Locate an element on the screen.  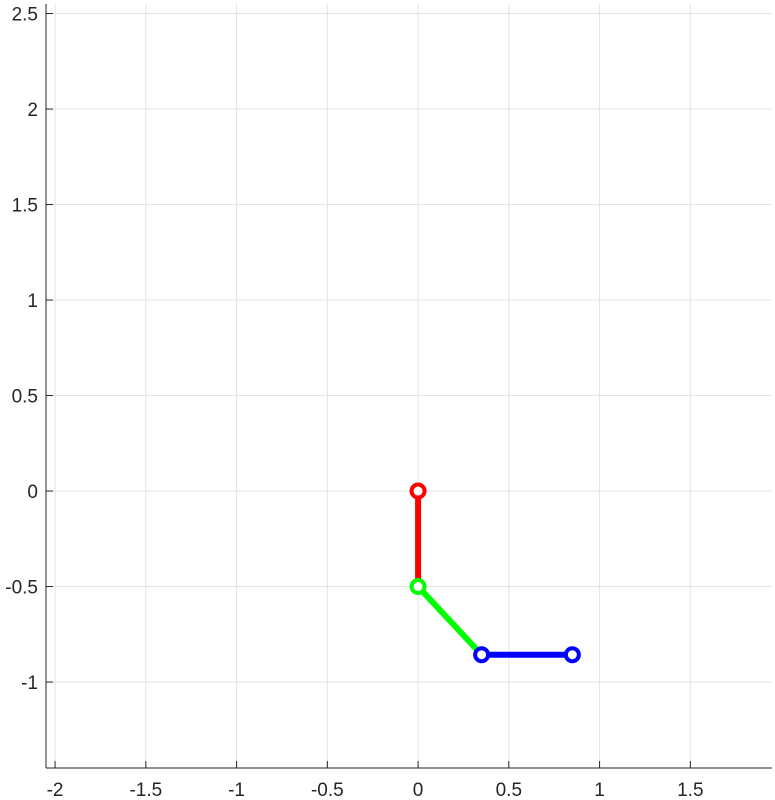
series is located at coordinates (494, 574).